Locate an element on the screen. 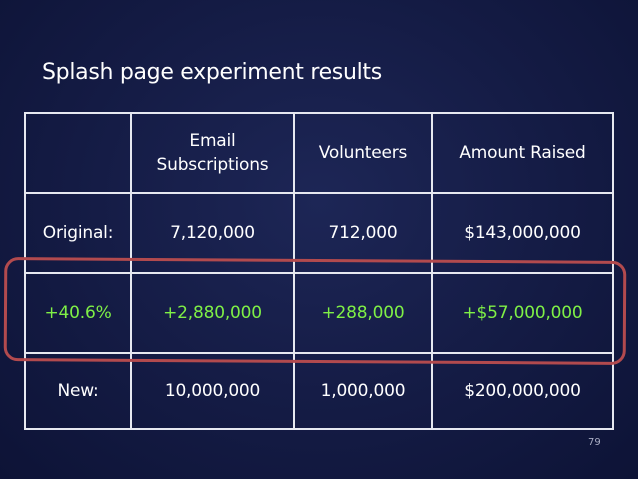  table-cell: +2,880,000 is located at coordinates (212, 313).